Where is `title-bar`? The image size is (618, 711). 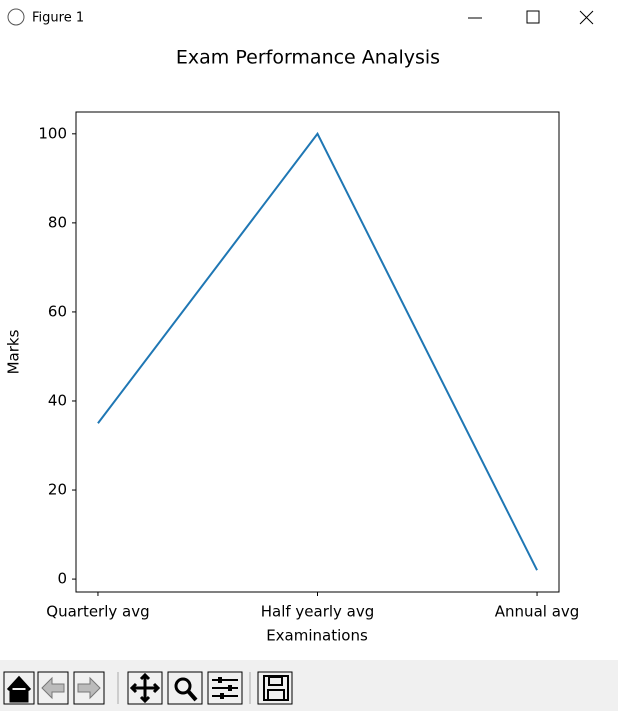 title-bar is located at coordinates (309, 18).